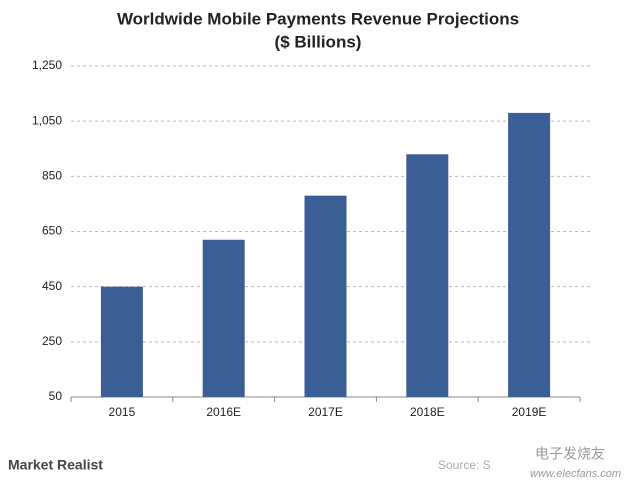  What do you see at coordinates (575, 474) in the screenshot?
I see `watermark-url: www.elecfans.com` at bounding box center [575, 474].